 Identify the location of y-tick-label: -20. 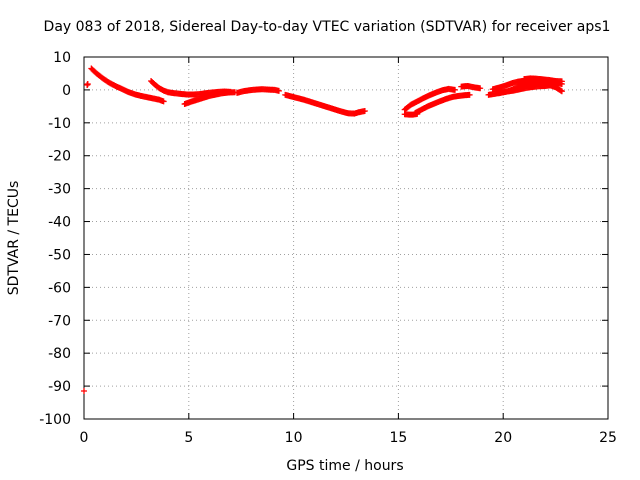
(59, 157).